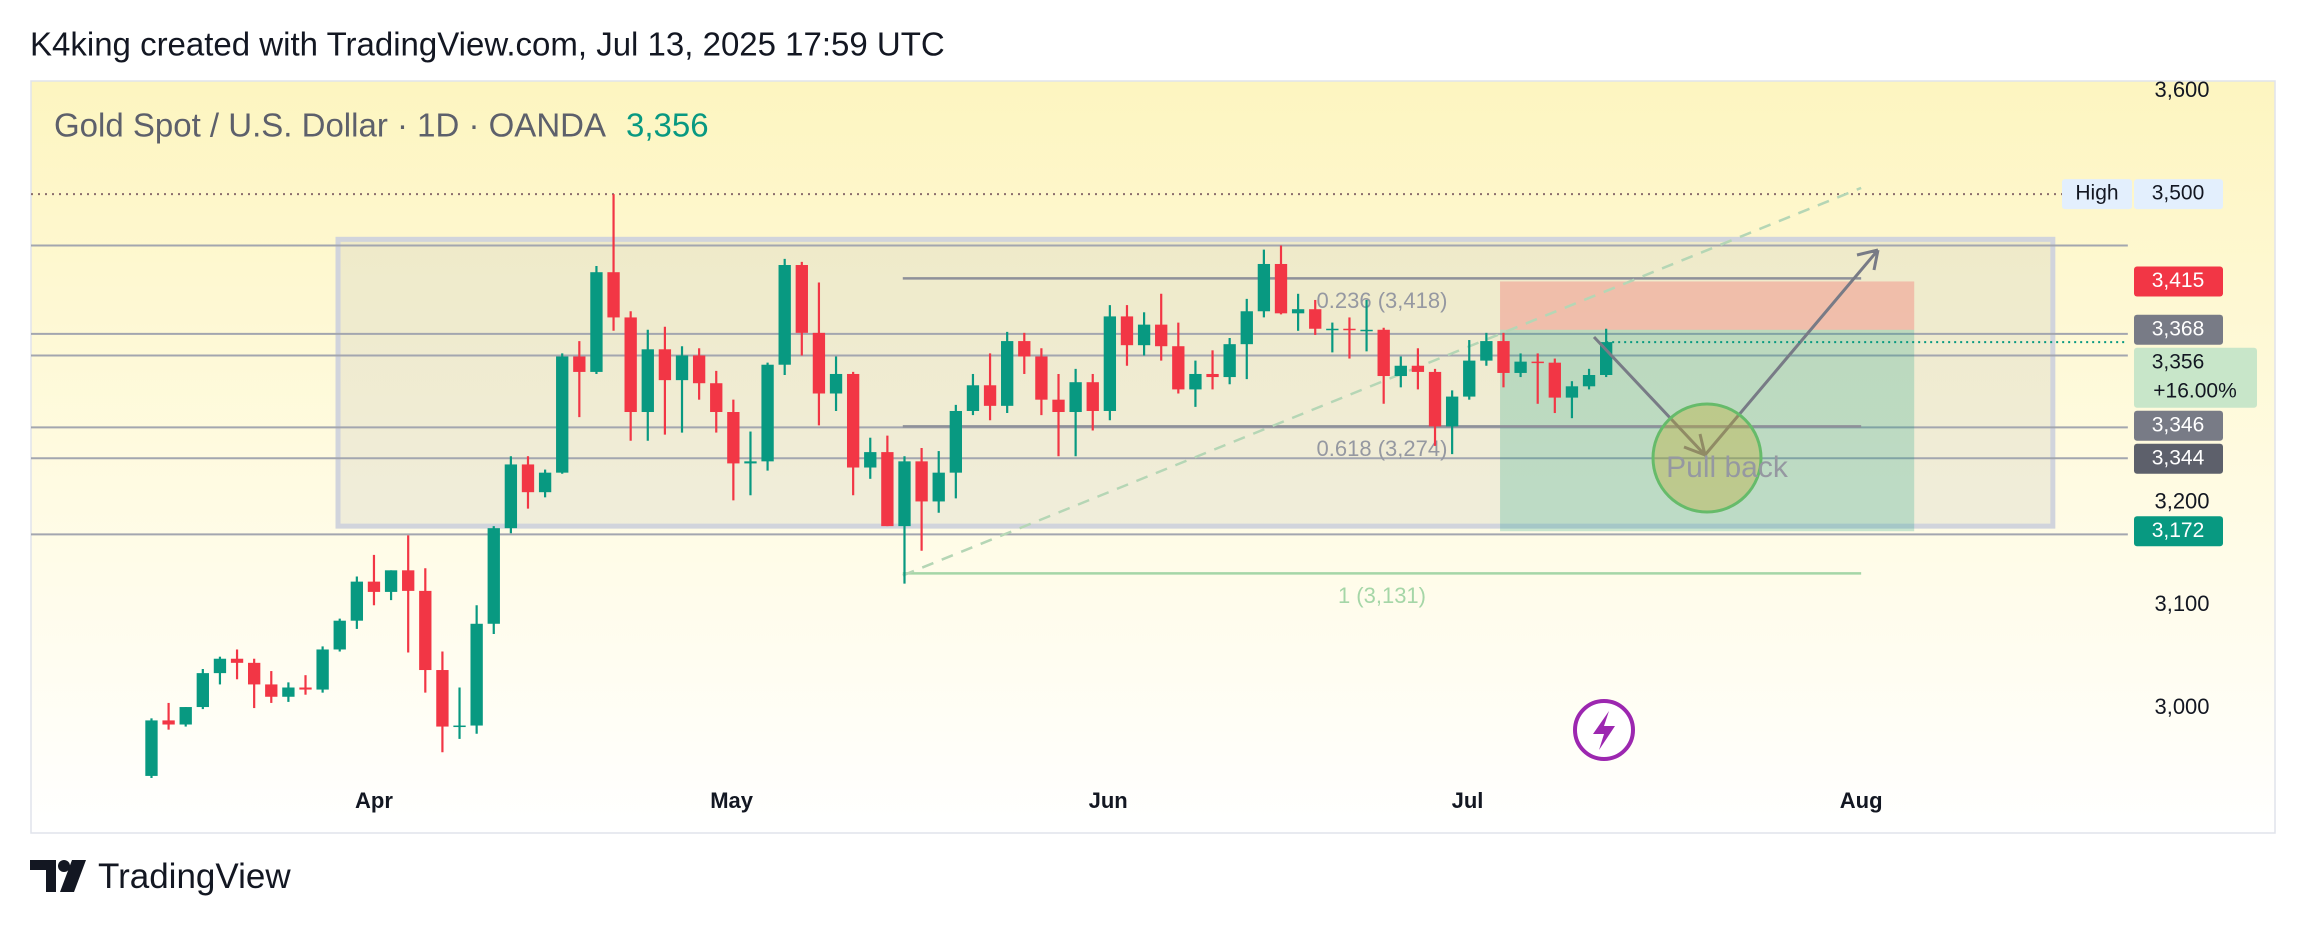  Describe the element at coordinates (732, 800) in the screenshot. I see `x-tick-label: May` at that location.